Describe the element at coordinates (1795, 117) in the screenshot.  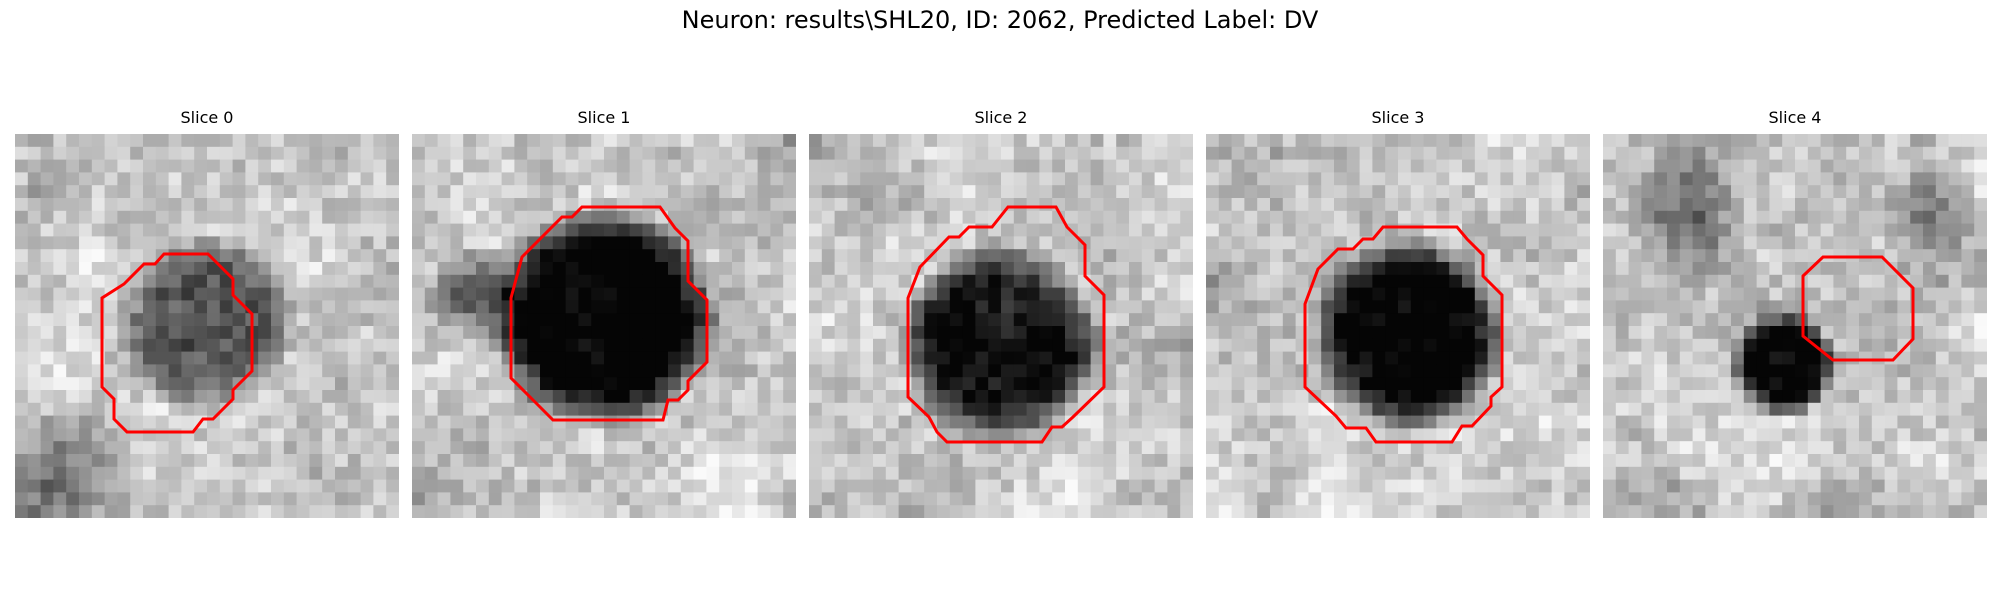
I see `slice-title: Slice 4` at that location.